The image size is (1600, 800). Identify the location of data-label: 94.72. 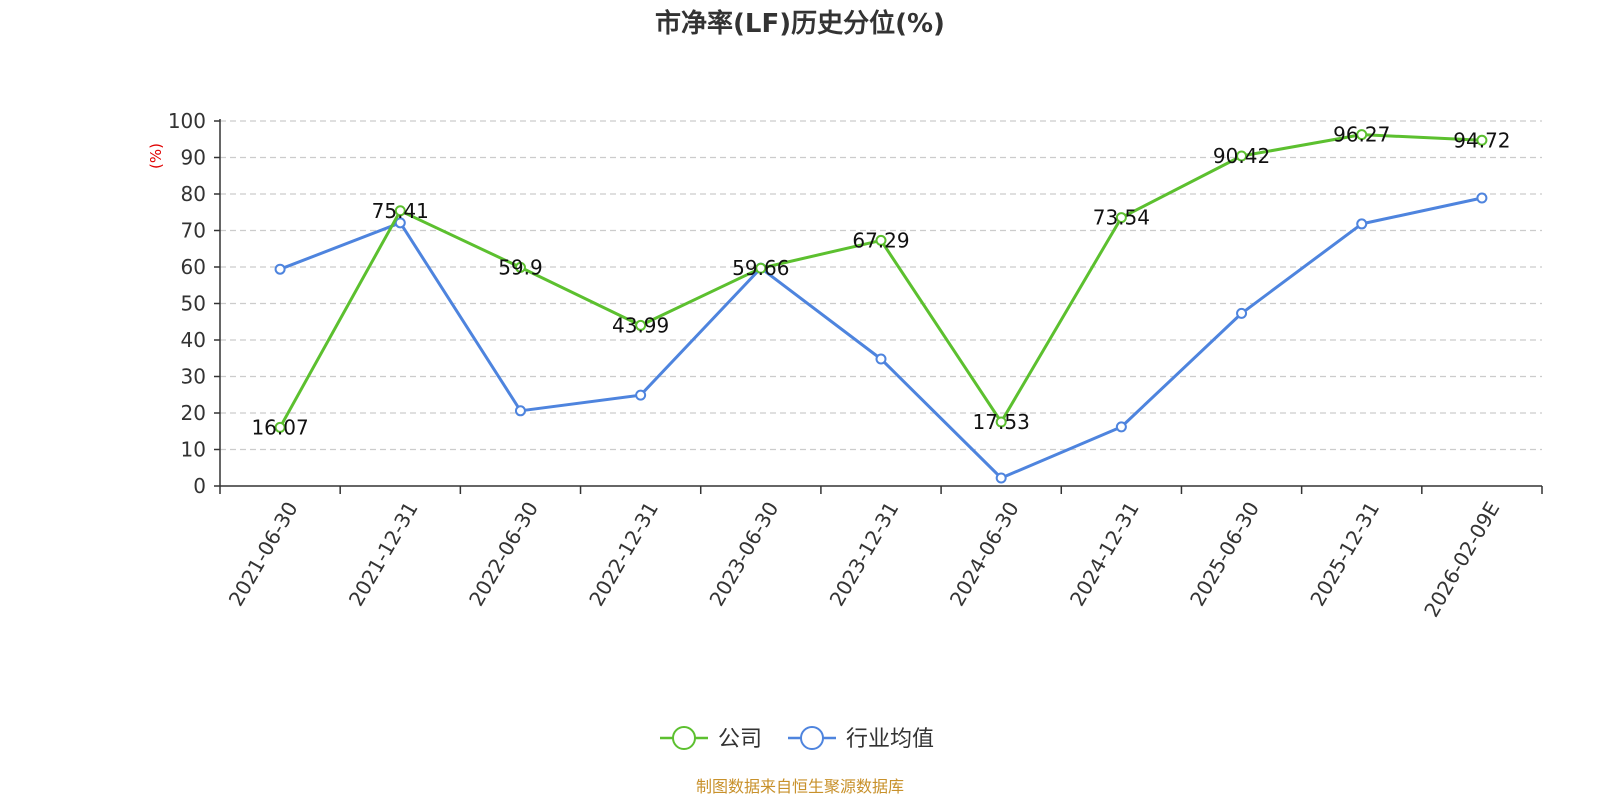
(1481, 140).